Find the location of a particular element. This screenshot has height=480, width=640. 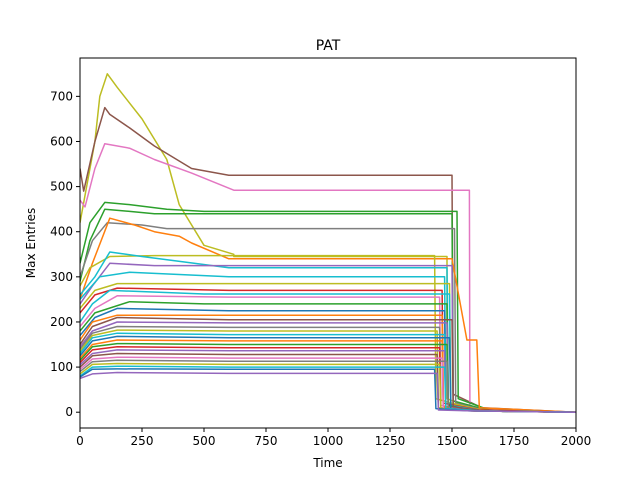

y-tick-label: 300 is located at coordinates (61, 277).